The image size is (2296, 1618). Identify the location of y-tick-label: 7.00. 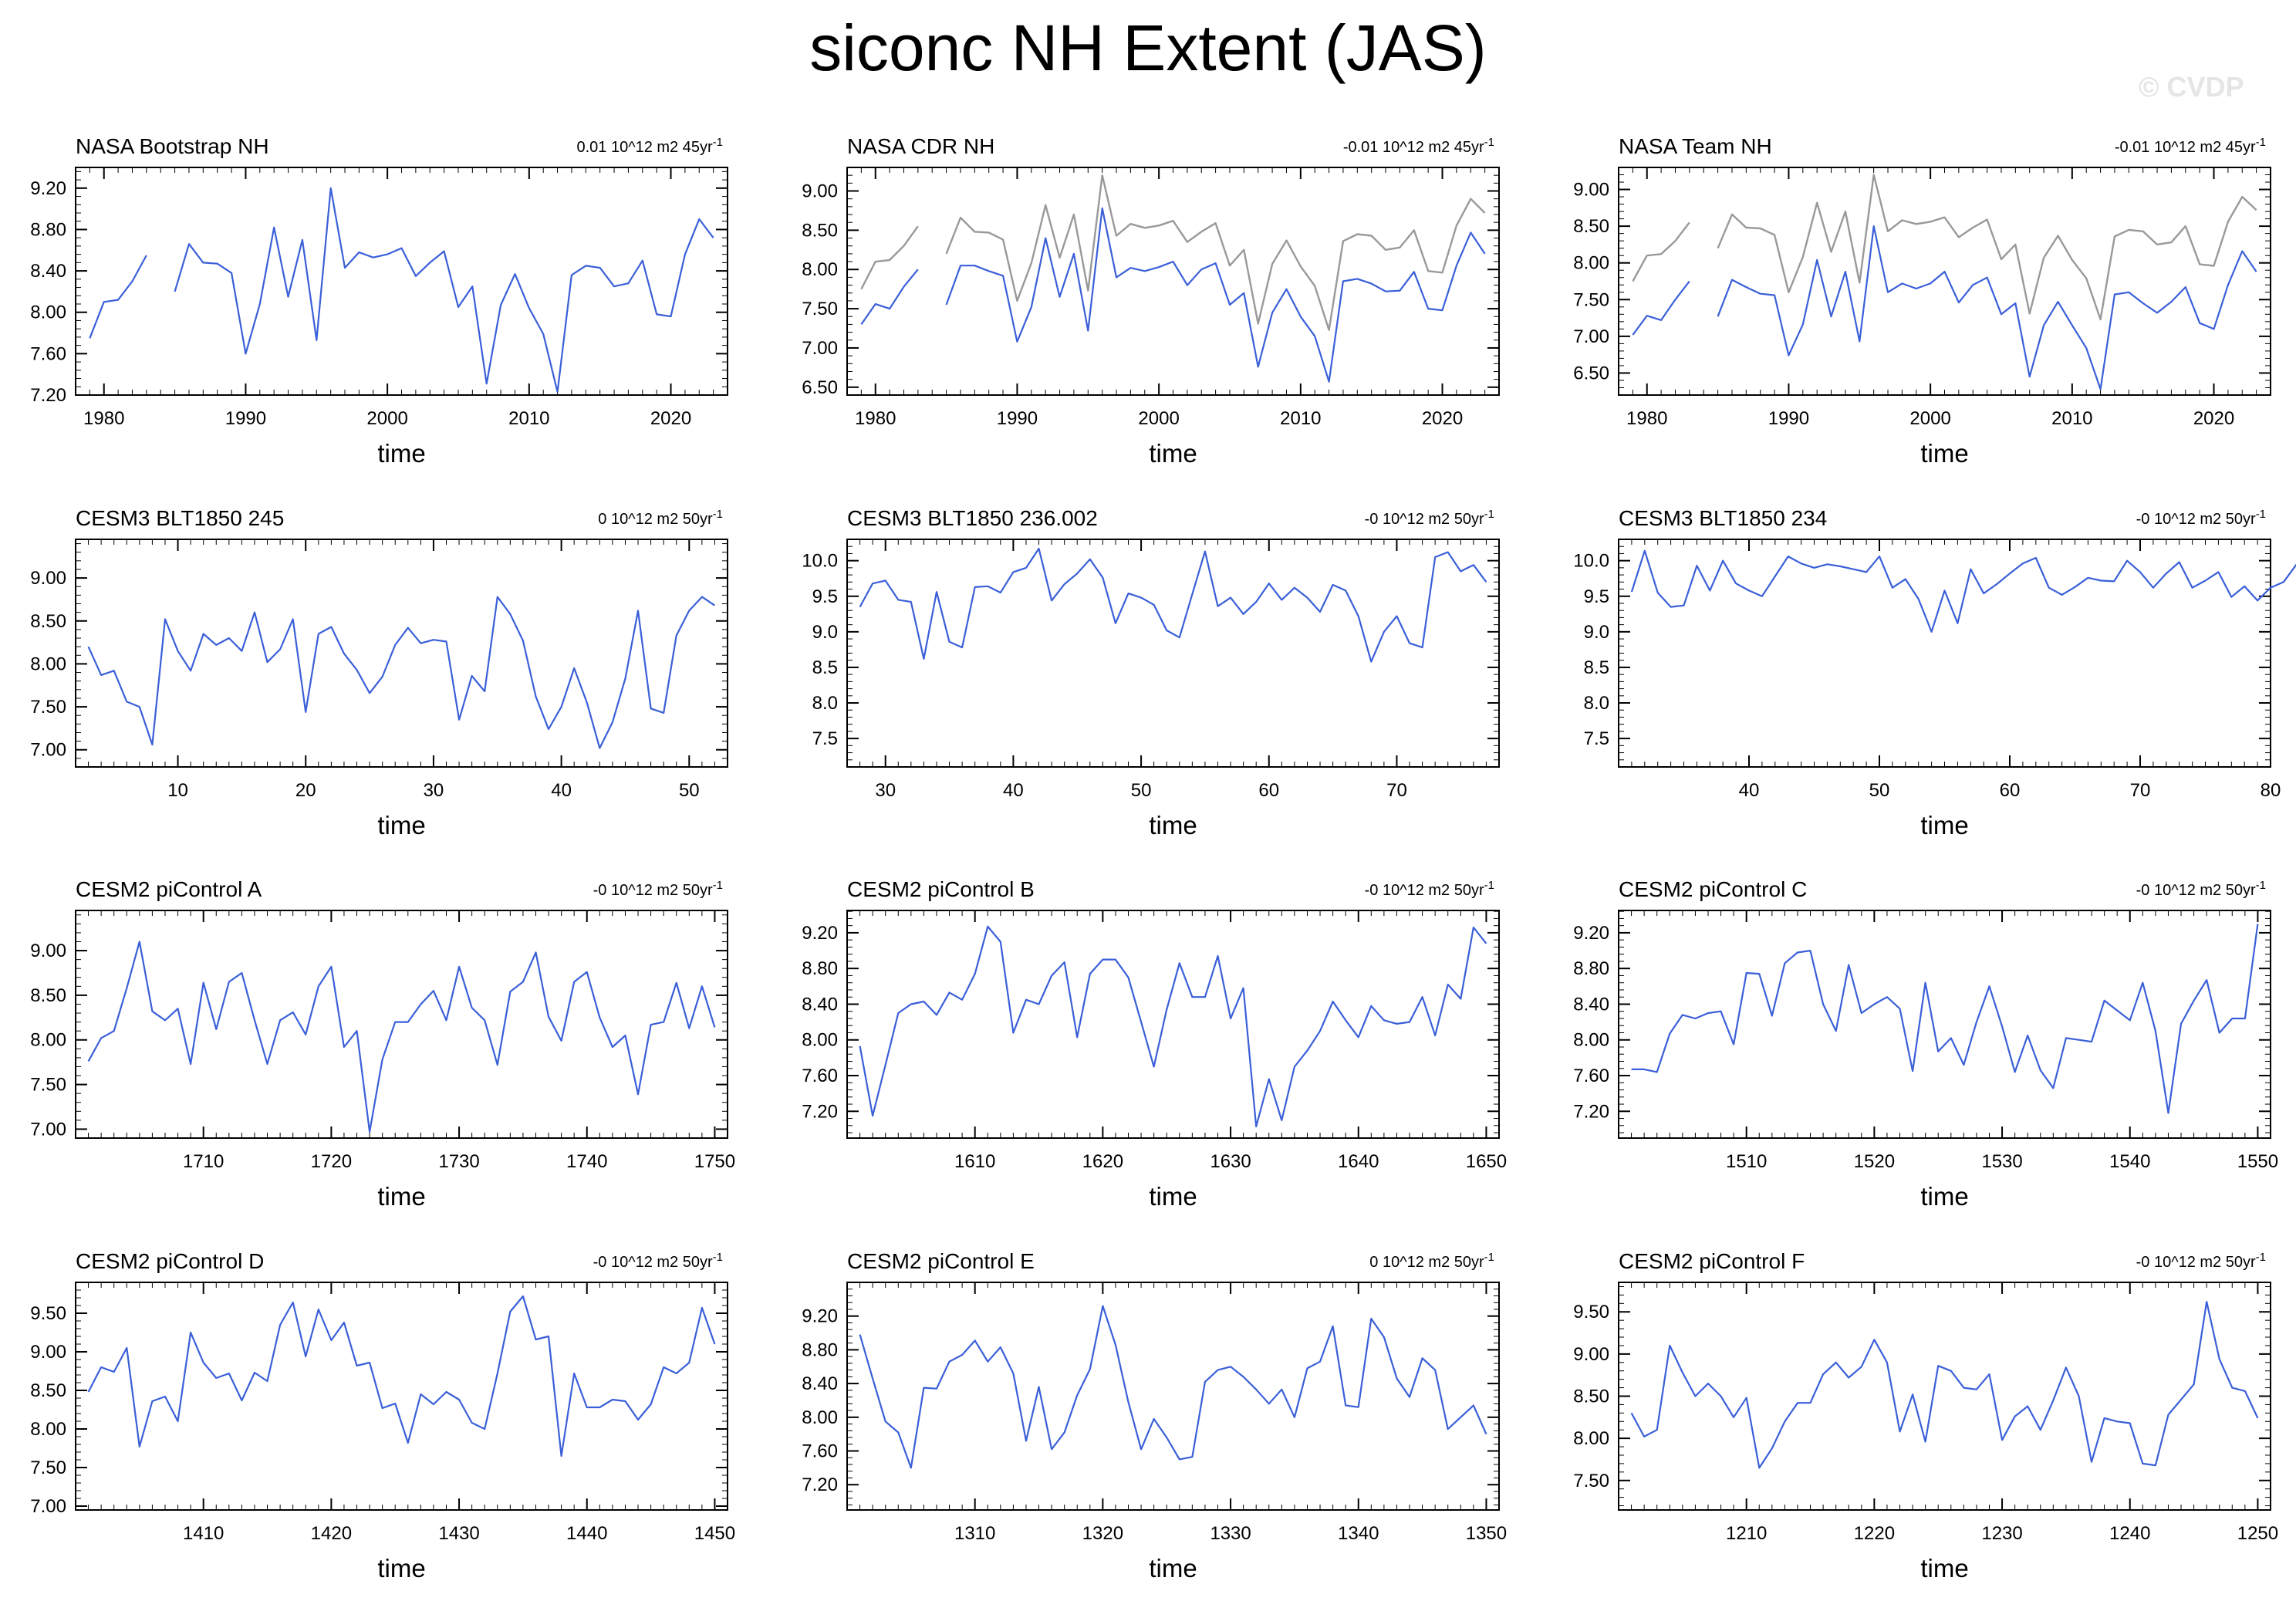
(1591, 336).